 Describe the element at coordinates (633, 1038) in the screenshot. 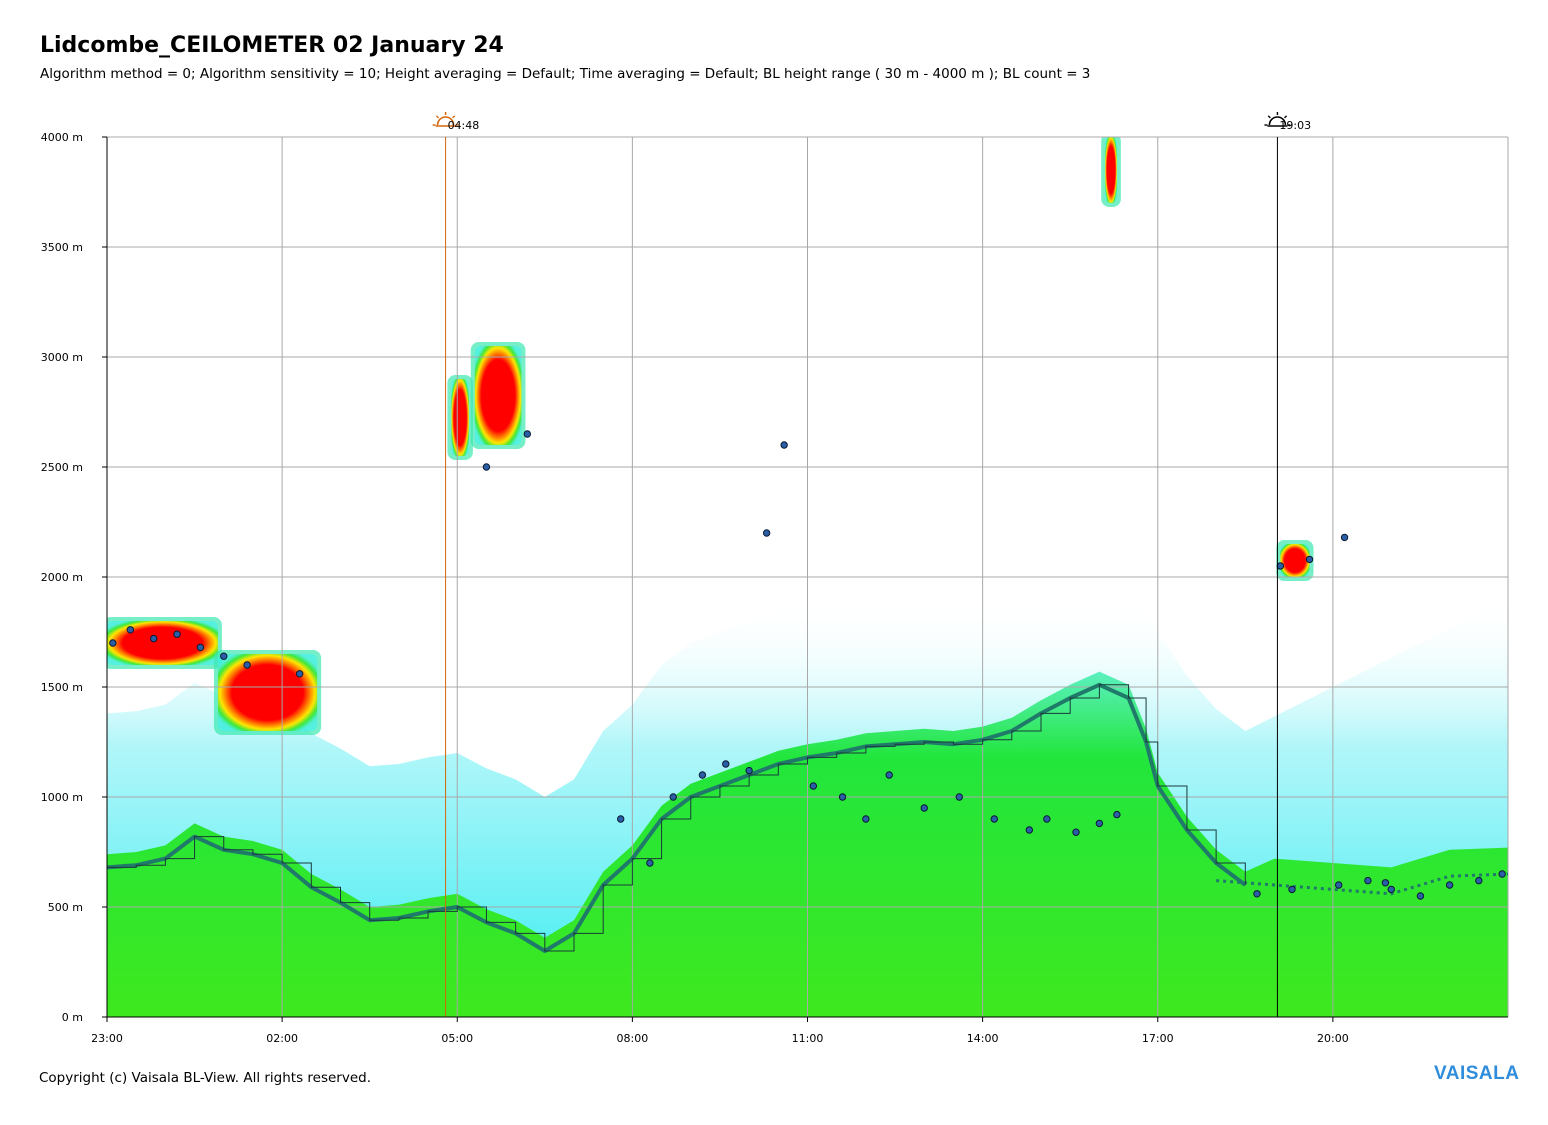

I see `x-tick-label: 08:00` at that location.